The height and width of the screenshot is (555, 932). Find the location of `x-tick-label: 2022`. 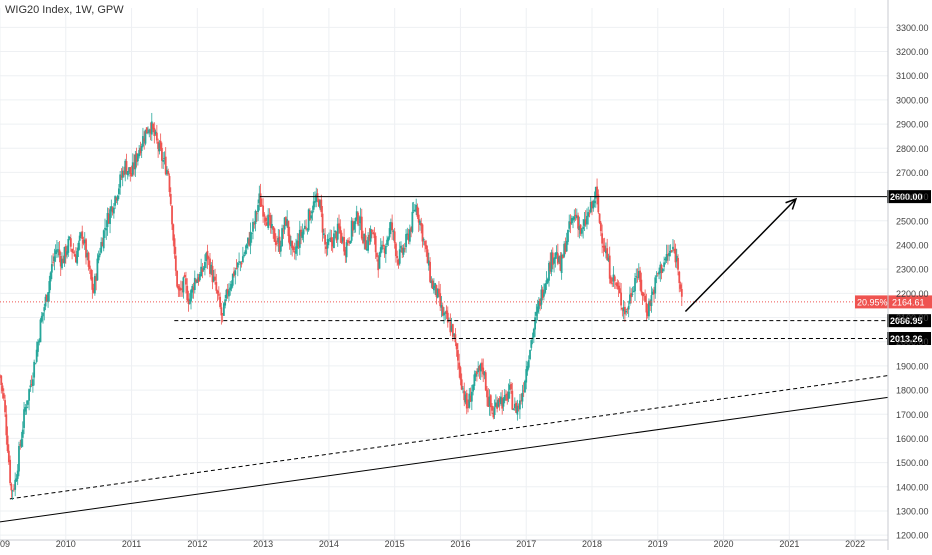

x-tick-label: 2022 is located at coordinates (855, 544).